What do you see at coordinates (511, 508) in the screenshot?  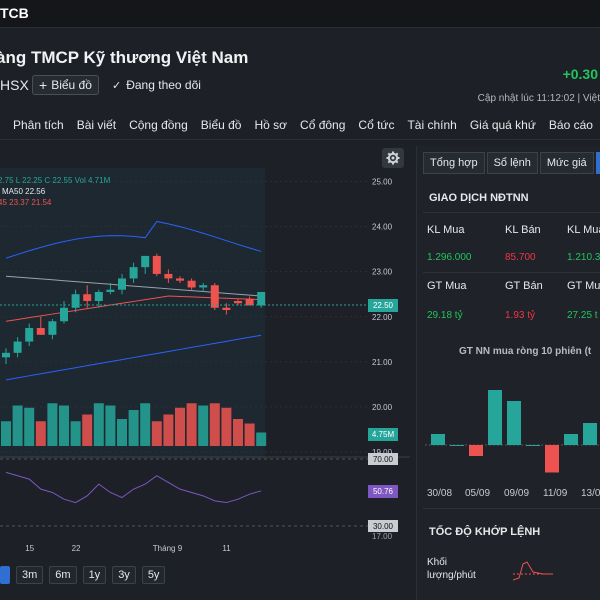 I see `separator` at bounding box center [511, 508].